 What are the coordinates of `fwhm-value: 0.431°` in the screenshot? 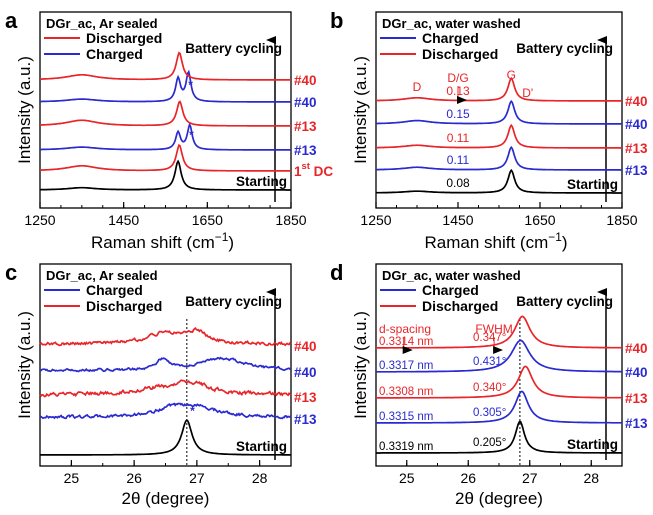 It's located at (489, 362).